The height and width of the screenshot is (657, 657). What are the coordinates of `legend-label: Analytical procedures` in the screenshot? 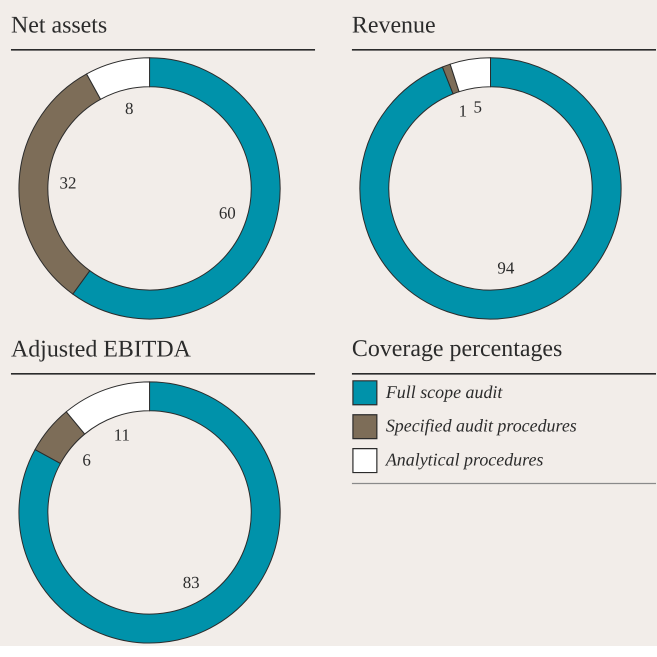 It's located at (464, 460).